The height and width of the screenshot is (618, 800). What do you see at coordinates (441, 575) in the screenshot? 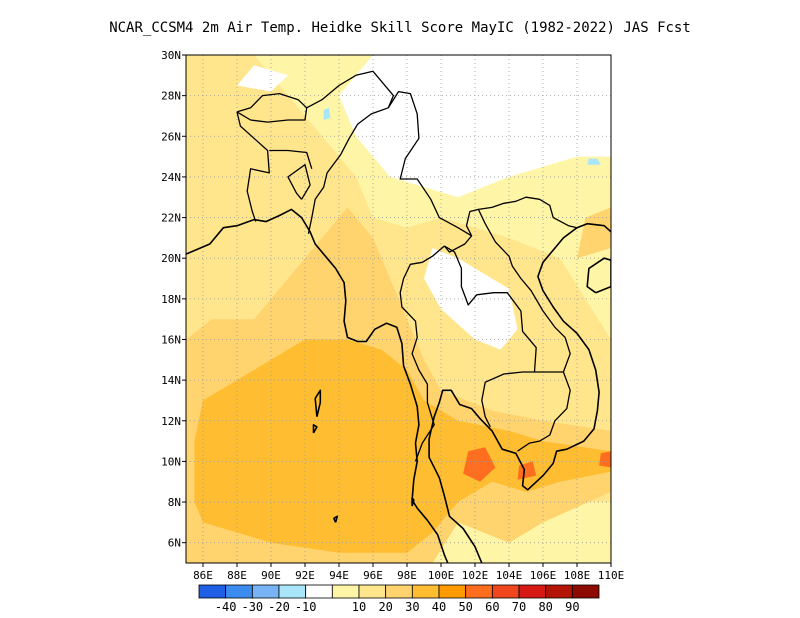
I see `lon-tick-label: 100E` at bounding box center [441, 575].